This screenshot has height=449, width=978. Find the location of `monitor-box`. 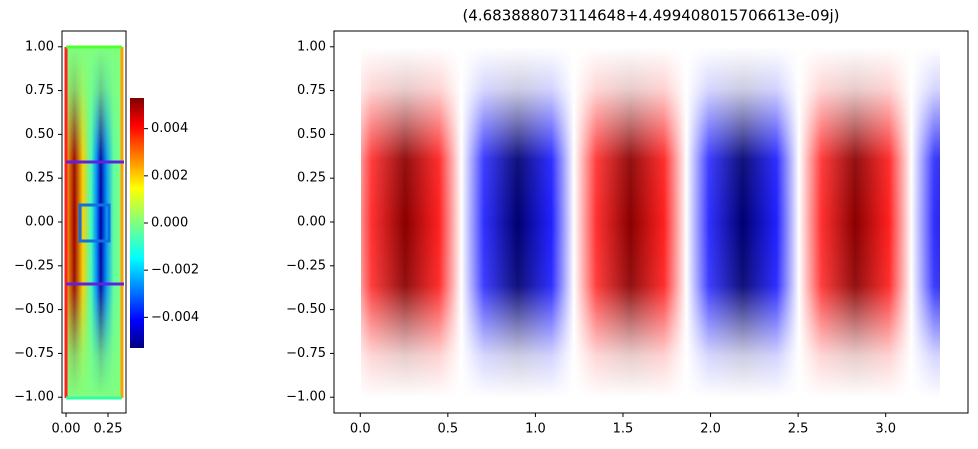

monitor-box is located at coordinates (94, 223).